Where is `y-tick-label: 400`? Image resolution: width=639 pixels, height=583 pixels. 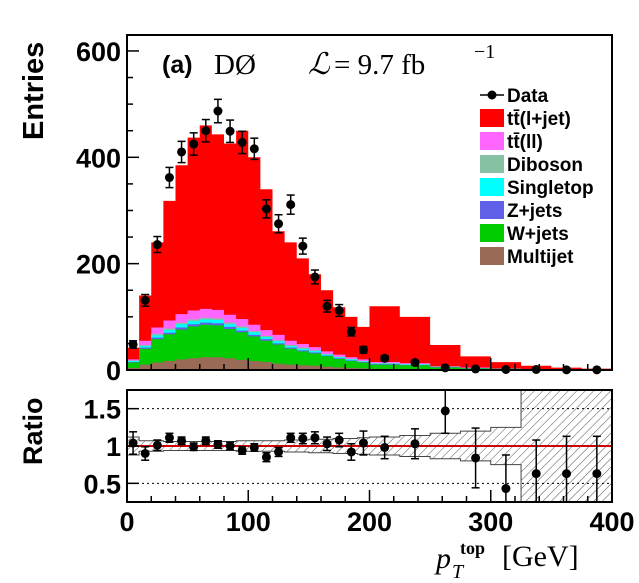 y-tick-label: 400 is located at coordinates (98, 158).